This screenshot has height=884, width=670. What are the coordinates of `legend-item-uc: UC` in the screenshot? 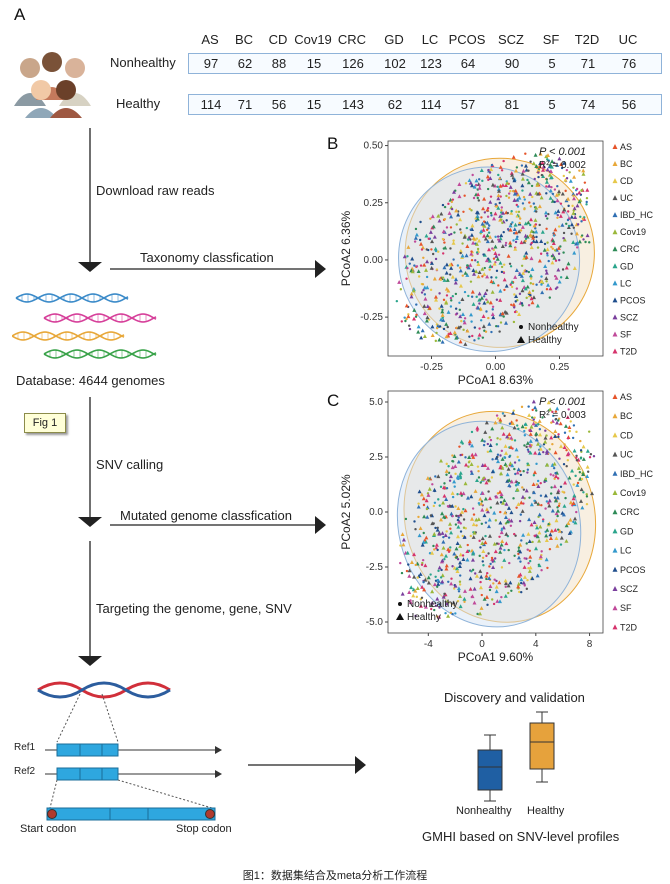 It's located at (626, 198).